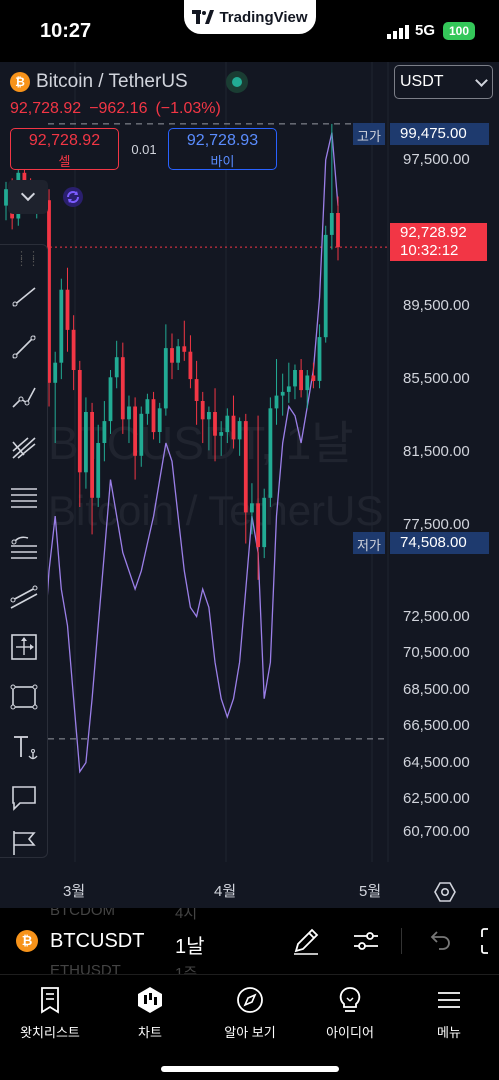 This screenshot has width=499, height=1080. What do you see at coordinates (249, 941) in the screenshot?
I see `symbol-toolbar: BTCDOM 4시 ETHUSDT 1주 ₿ BTCUSDT 1날` at bounding box center [249, 941].